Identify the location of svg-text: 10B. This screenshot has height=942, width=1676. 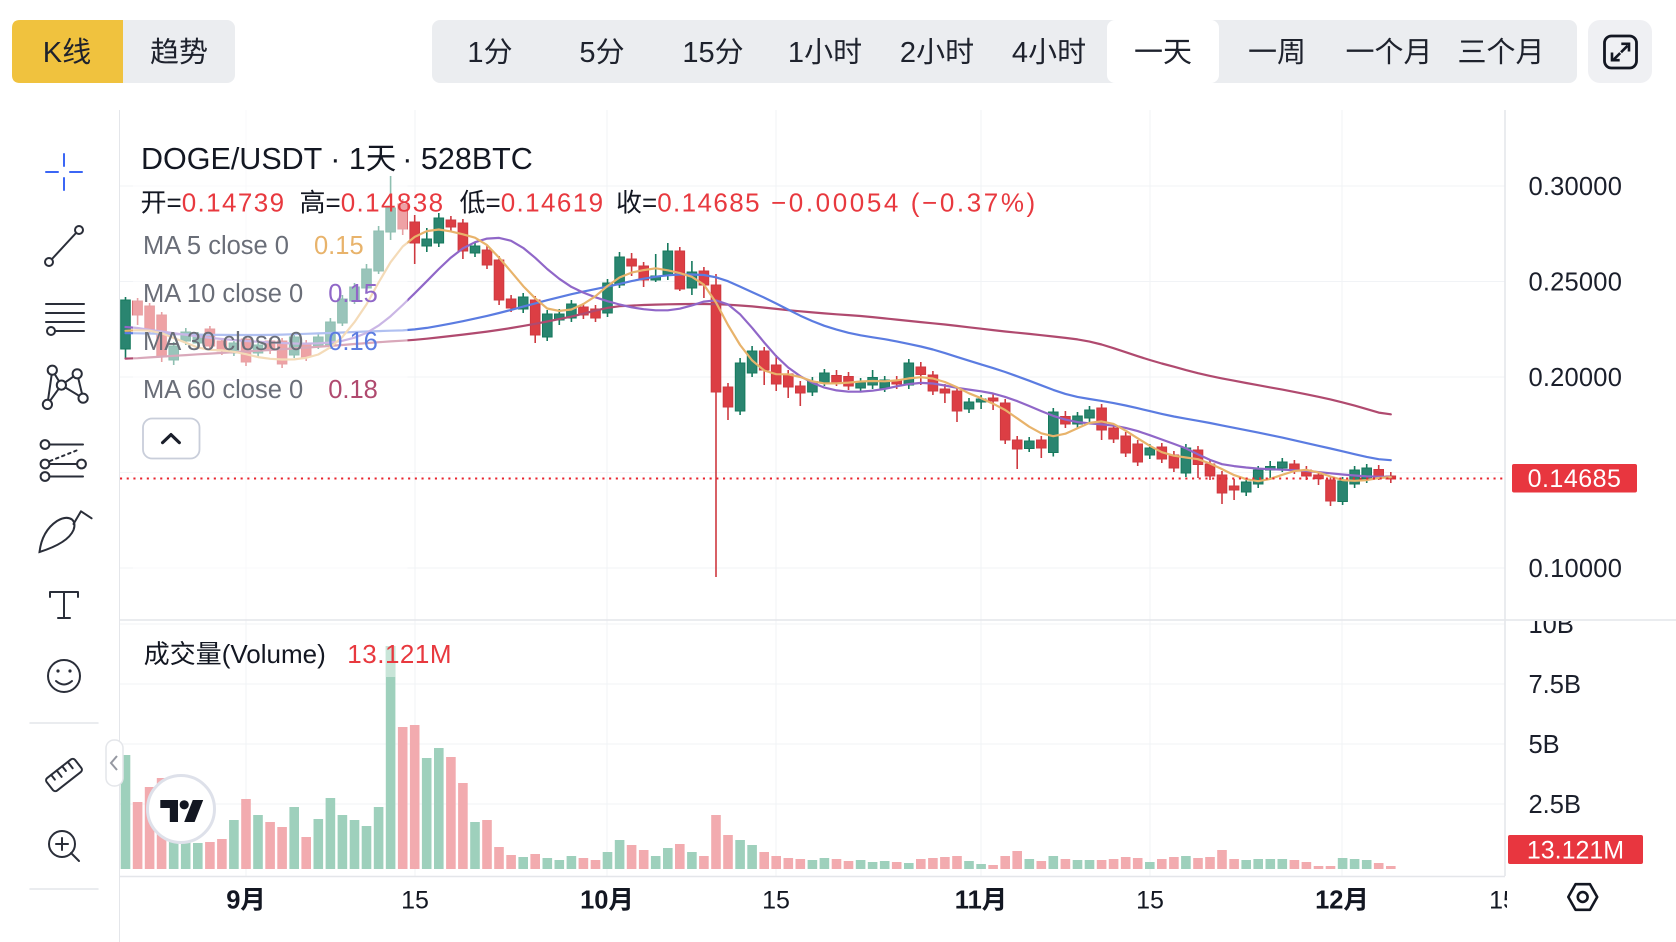
(1551, 625).